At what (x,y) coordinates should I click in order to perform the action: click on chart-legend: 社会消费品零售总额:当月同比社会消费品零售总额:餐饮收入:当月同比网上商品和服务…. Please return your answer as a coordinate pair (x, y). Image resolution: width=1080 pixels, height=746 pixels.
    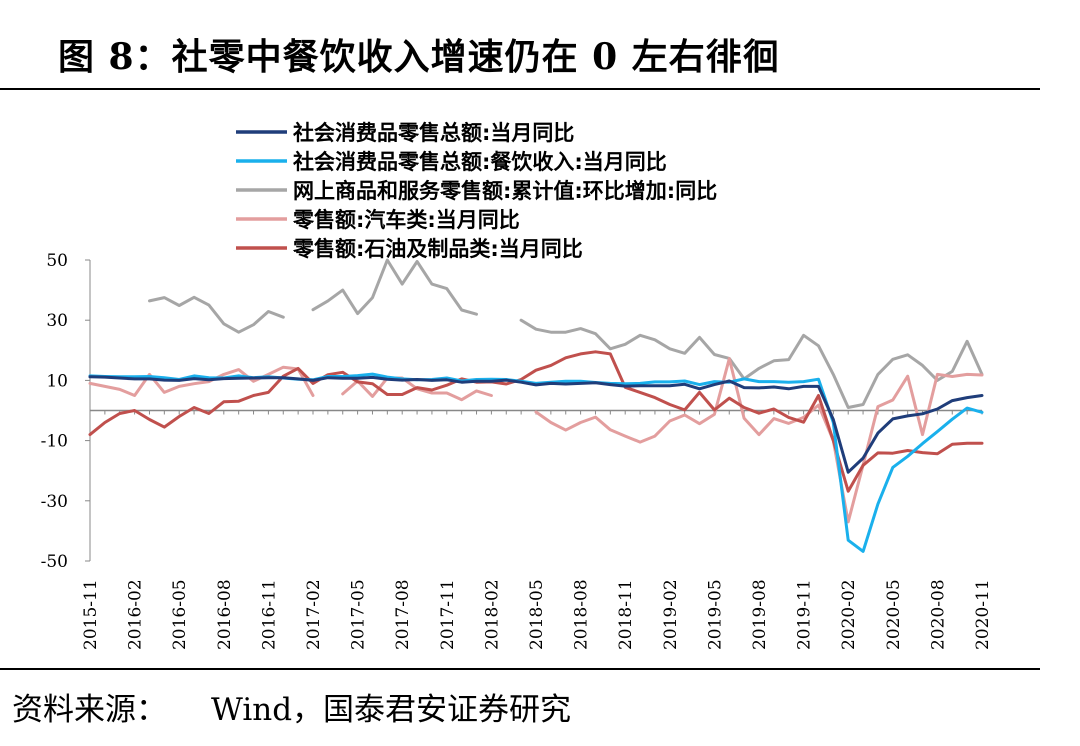
    Looking at the image, I should click on (476, 191).